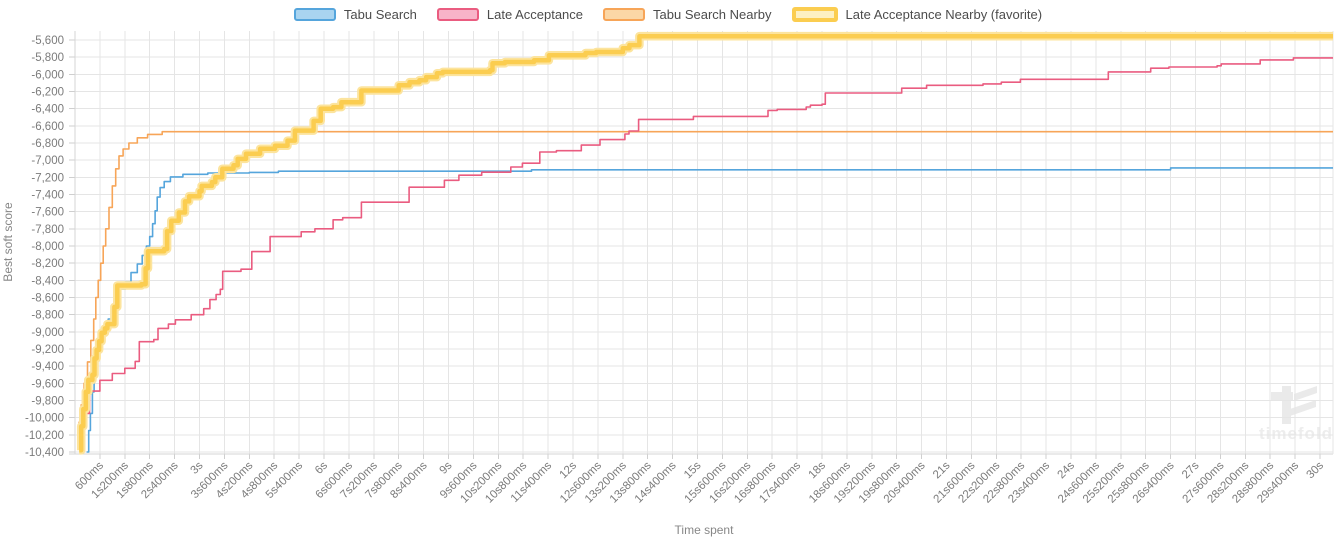 The width and height of the screenshot is (1336, 542). What do you see at coordinates (705, 530) in the screenshot?
I see `x-axis-title: Time spent` at bounding box center [705, 530].